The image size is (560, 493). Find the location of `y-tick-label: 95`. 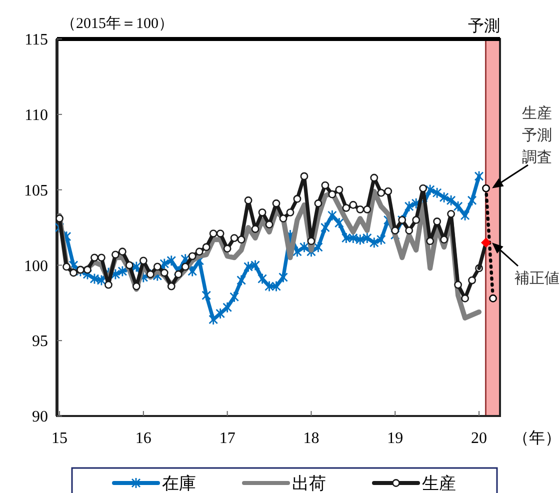

y-tick-label: 95 is located at coordinates (40, 341).